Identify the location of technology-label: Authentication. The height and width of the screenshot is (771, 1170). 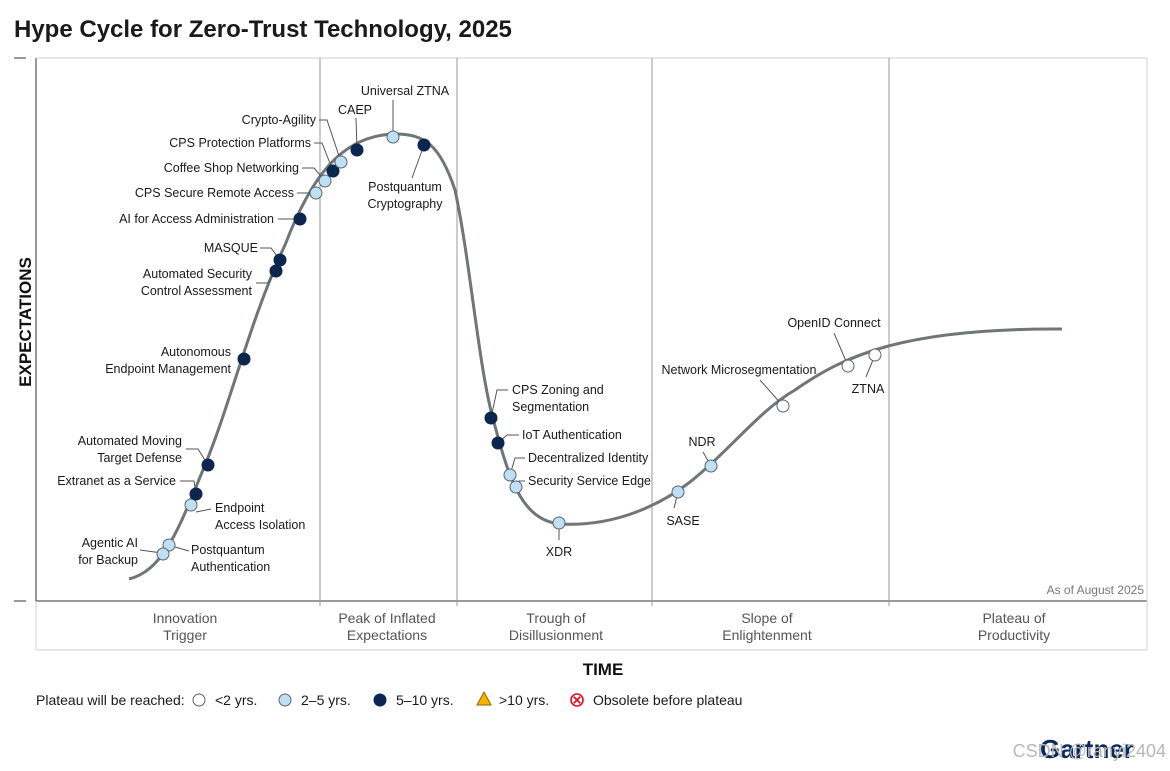
(230, 567).